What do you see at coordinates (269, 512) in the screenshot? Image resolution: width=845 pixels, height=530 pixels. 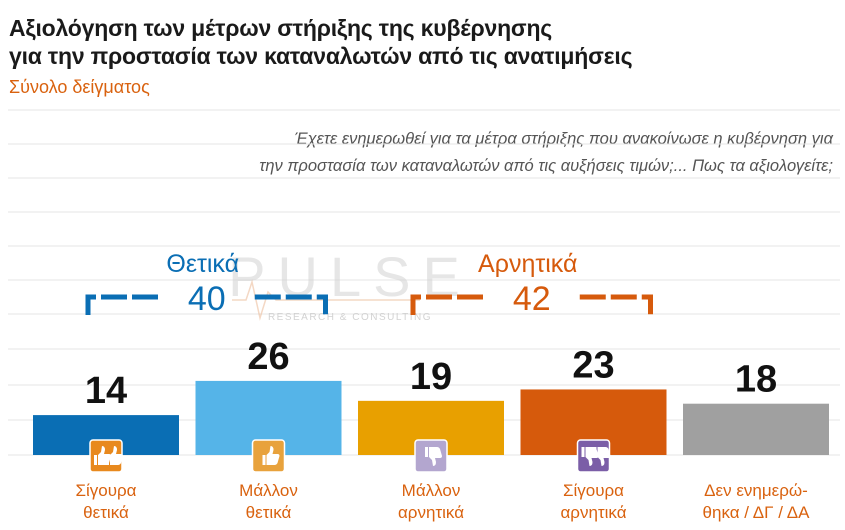 I see `category-label-1-line-1: θετικά` at bounding box center [269, 512].